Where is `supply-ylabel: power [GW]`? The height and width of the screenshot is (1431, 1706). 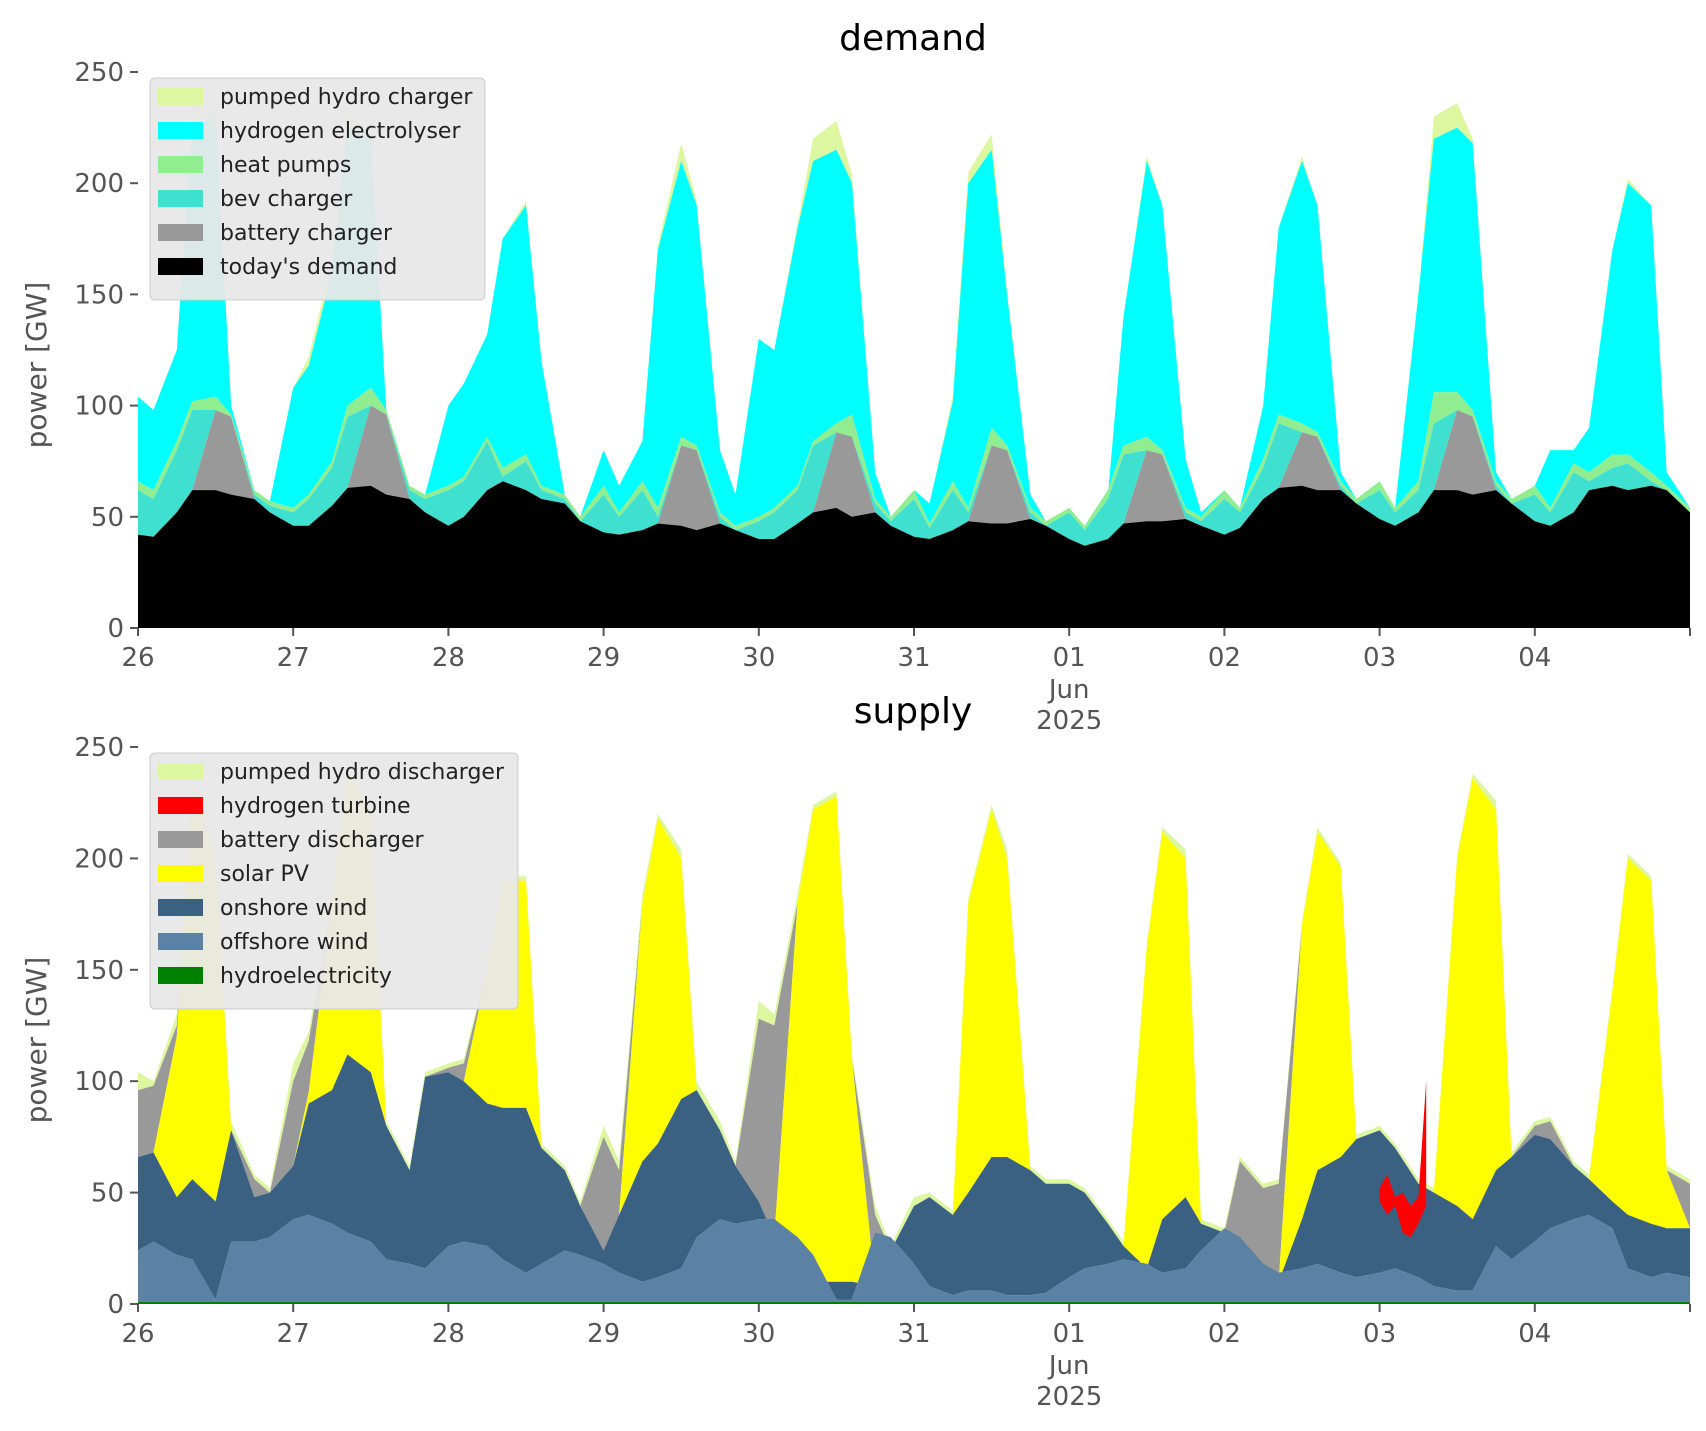
supply-ylabel: power [GW] is located at coordinates (36, 1040).